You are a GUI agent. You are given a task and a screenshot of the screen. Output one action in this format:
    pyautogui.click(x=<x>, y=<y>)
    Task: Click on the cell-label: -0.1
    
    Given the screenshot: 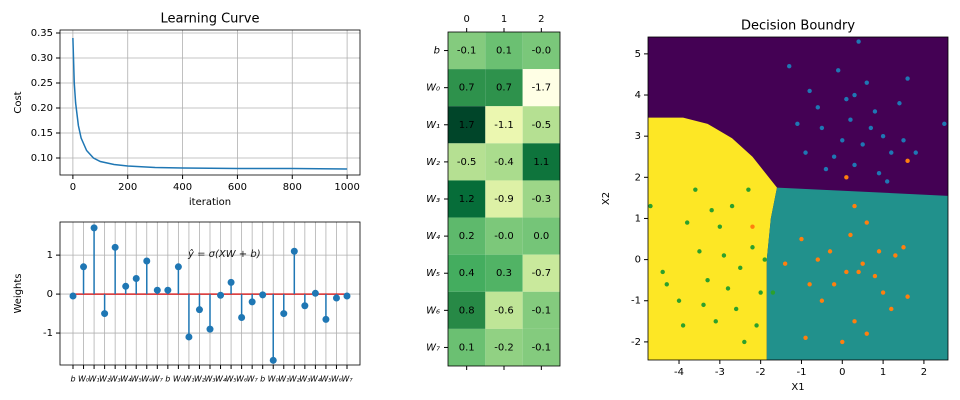 What is the action you would take?
    pyautogui.click(x=542, y=310)
    